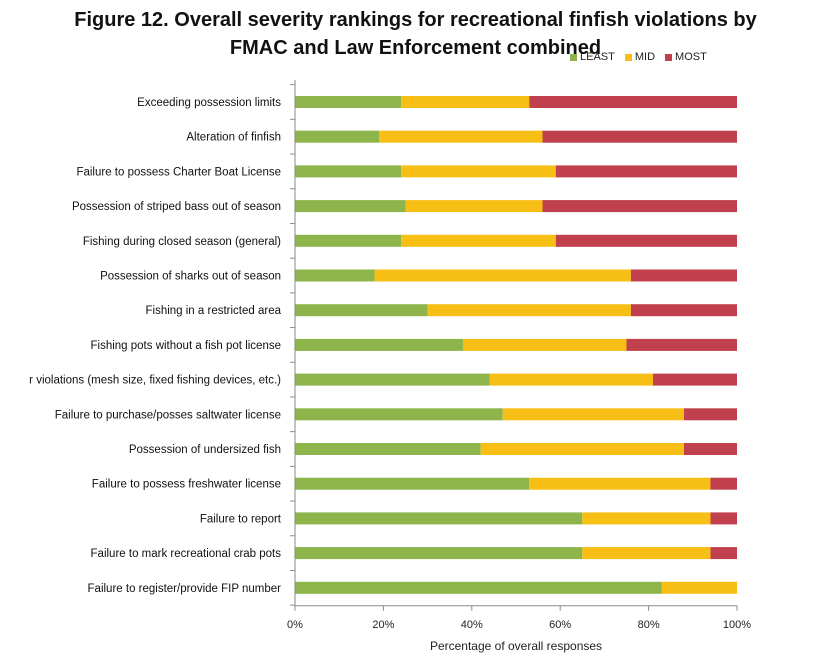  I want to click on legend-label-least: LEAST, so click(597, 57).